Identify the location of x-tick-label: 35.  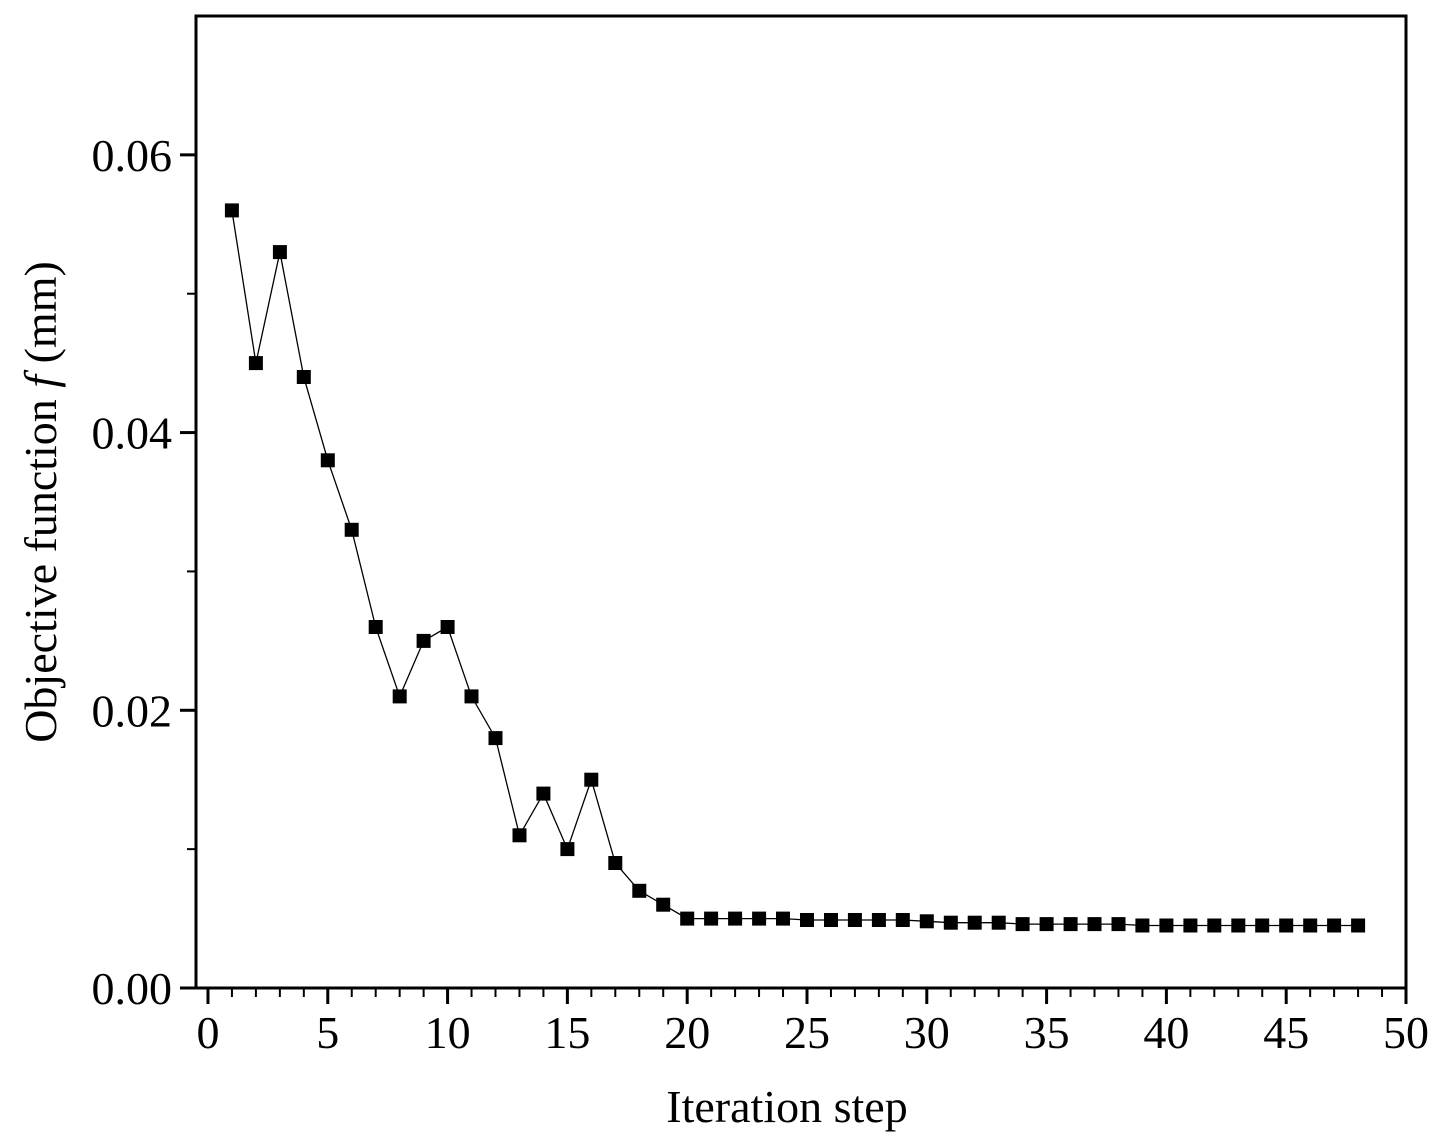
(1047, 1032).